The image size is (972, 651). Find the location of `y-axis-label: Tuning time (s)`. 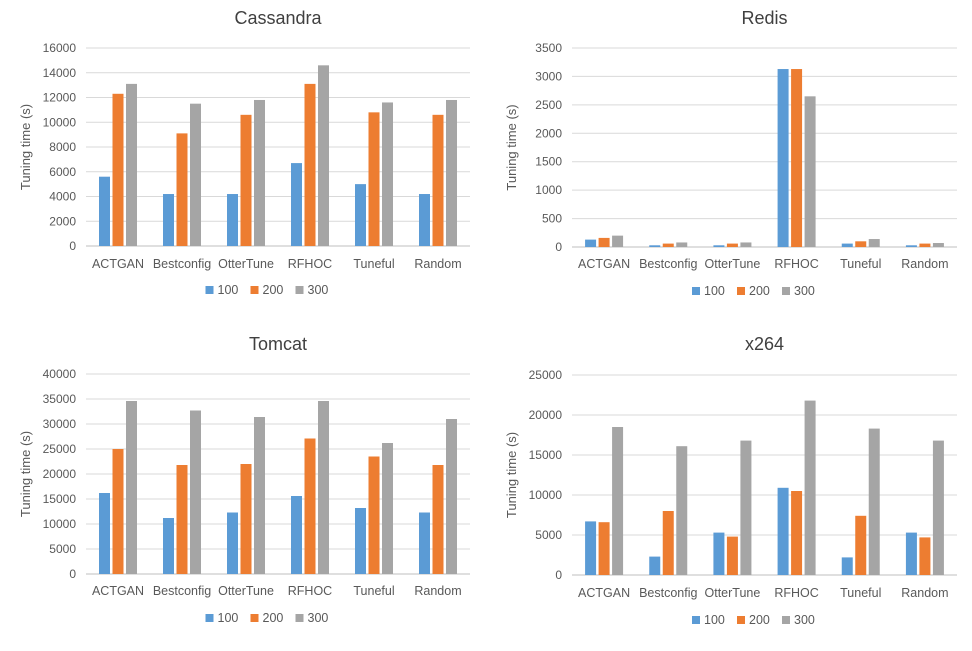

y-axis-label: Tuning time (s) is located at coordinates (25, 147).